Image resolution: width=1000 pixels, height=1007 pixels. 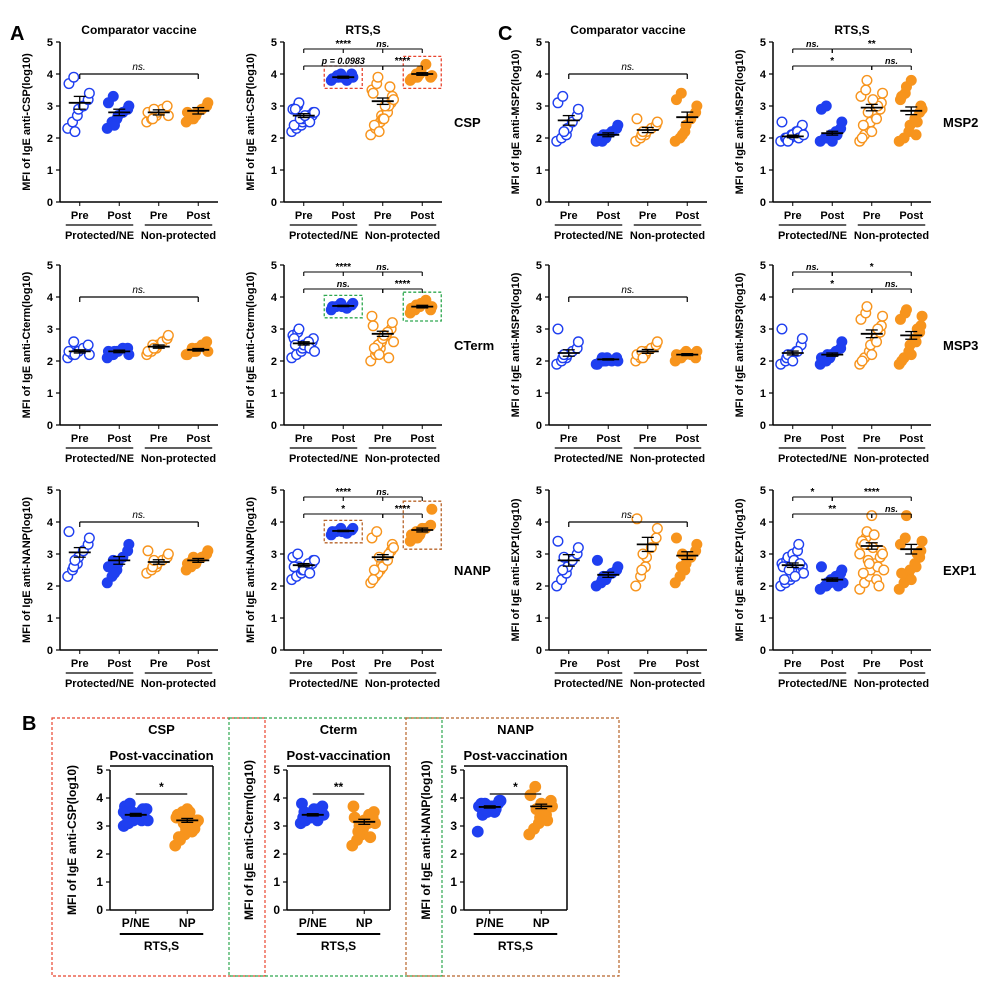 What do you see at coordinates (812, 267) in the screenshot?
I see `chart-C-MSP3-rtss-annotation-0: ns.` at bounding box center [812, 267].